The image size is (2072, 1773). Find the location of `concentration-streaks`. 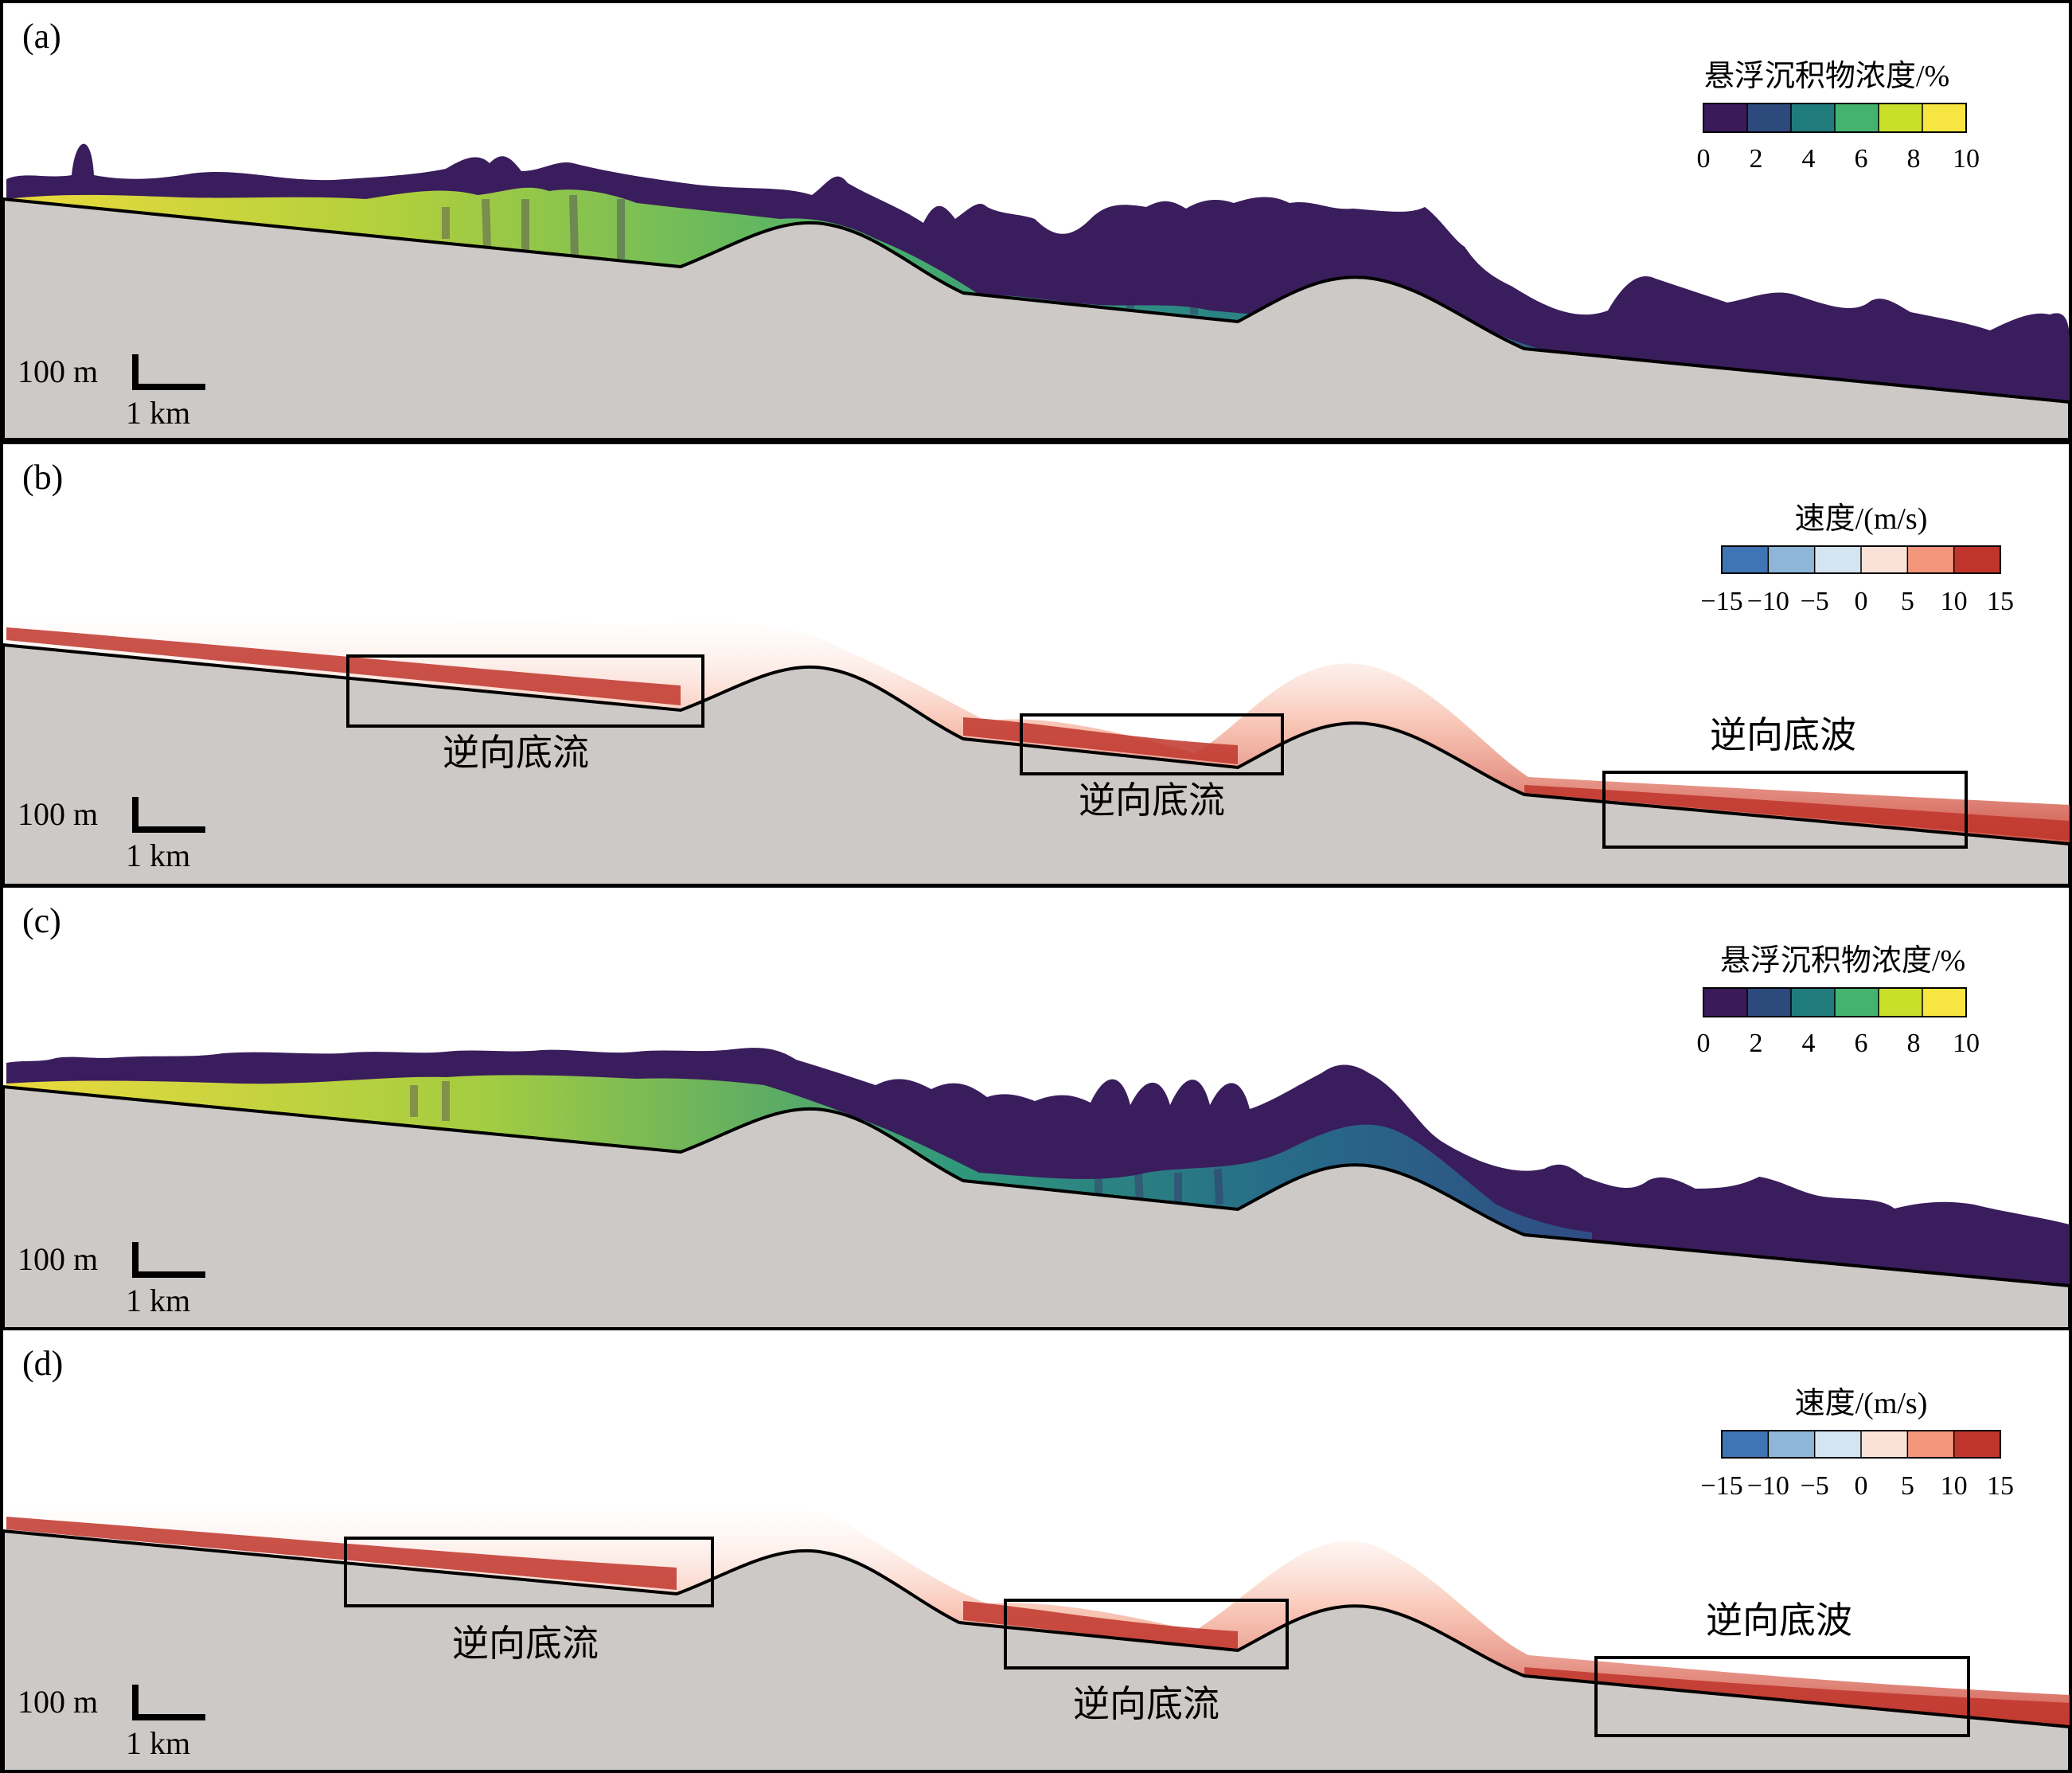

concentration-streaks is located at coordinates (816, 1143).